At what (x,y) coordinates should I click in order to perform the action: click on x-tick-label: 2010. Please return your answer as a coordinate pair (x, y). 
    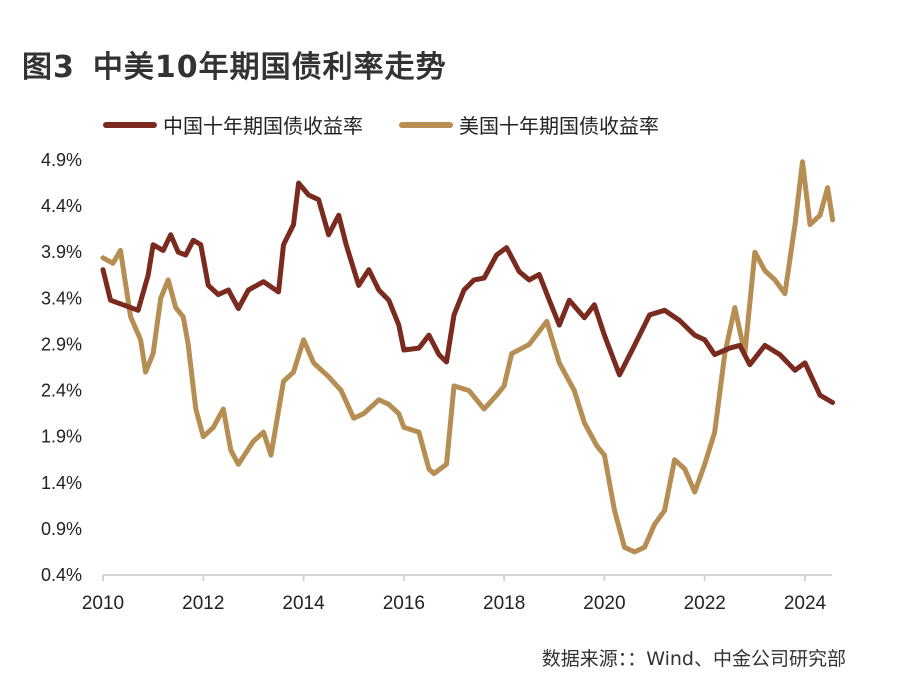
    Looking at the image, I should click on (103, 603).